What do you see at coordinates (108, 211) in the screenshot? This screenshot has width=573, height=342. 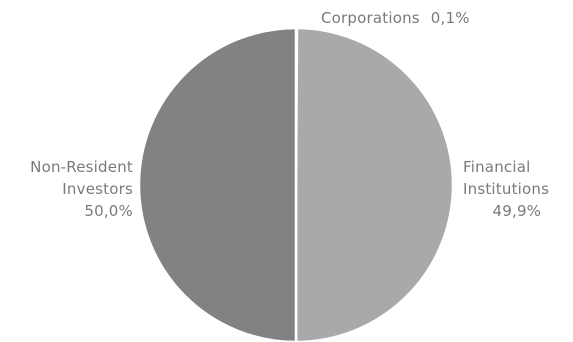 I see `label-nonresident-value: 50,0%` at bounding box center [108, 211].